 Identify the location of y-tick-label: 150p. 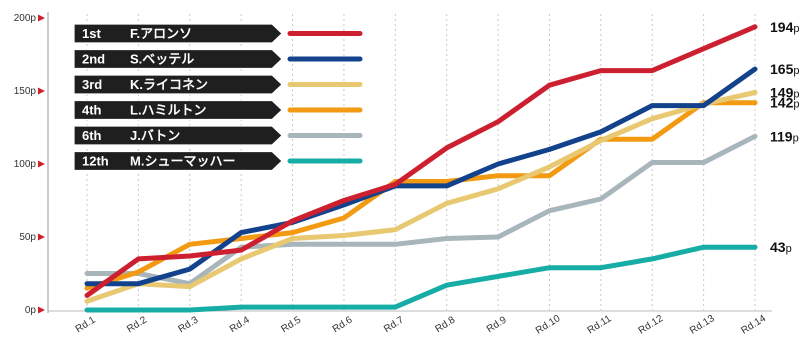
(25, 91).